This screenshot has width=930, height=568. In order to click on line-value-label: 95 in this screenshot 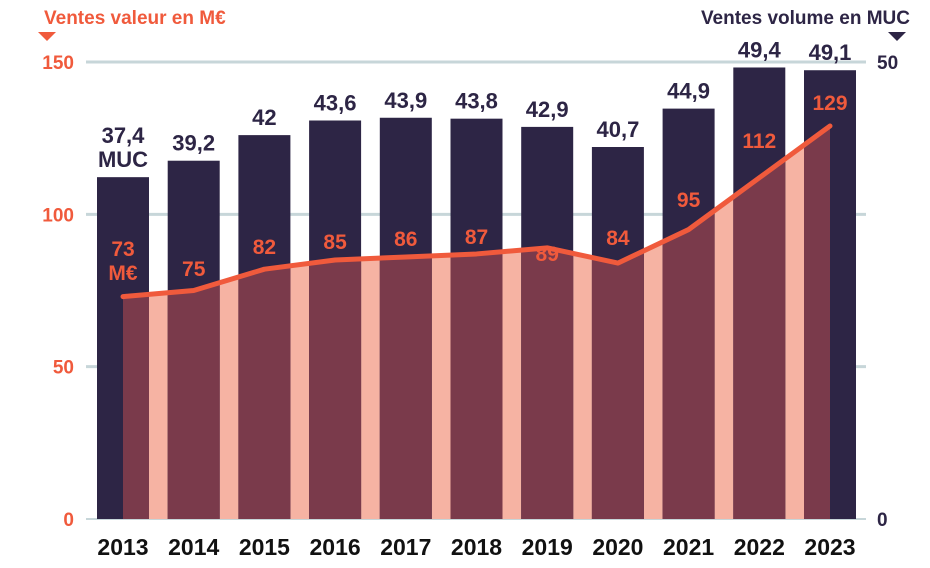, I will do `click(689, 200)`.